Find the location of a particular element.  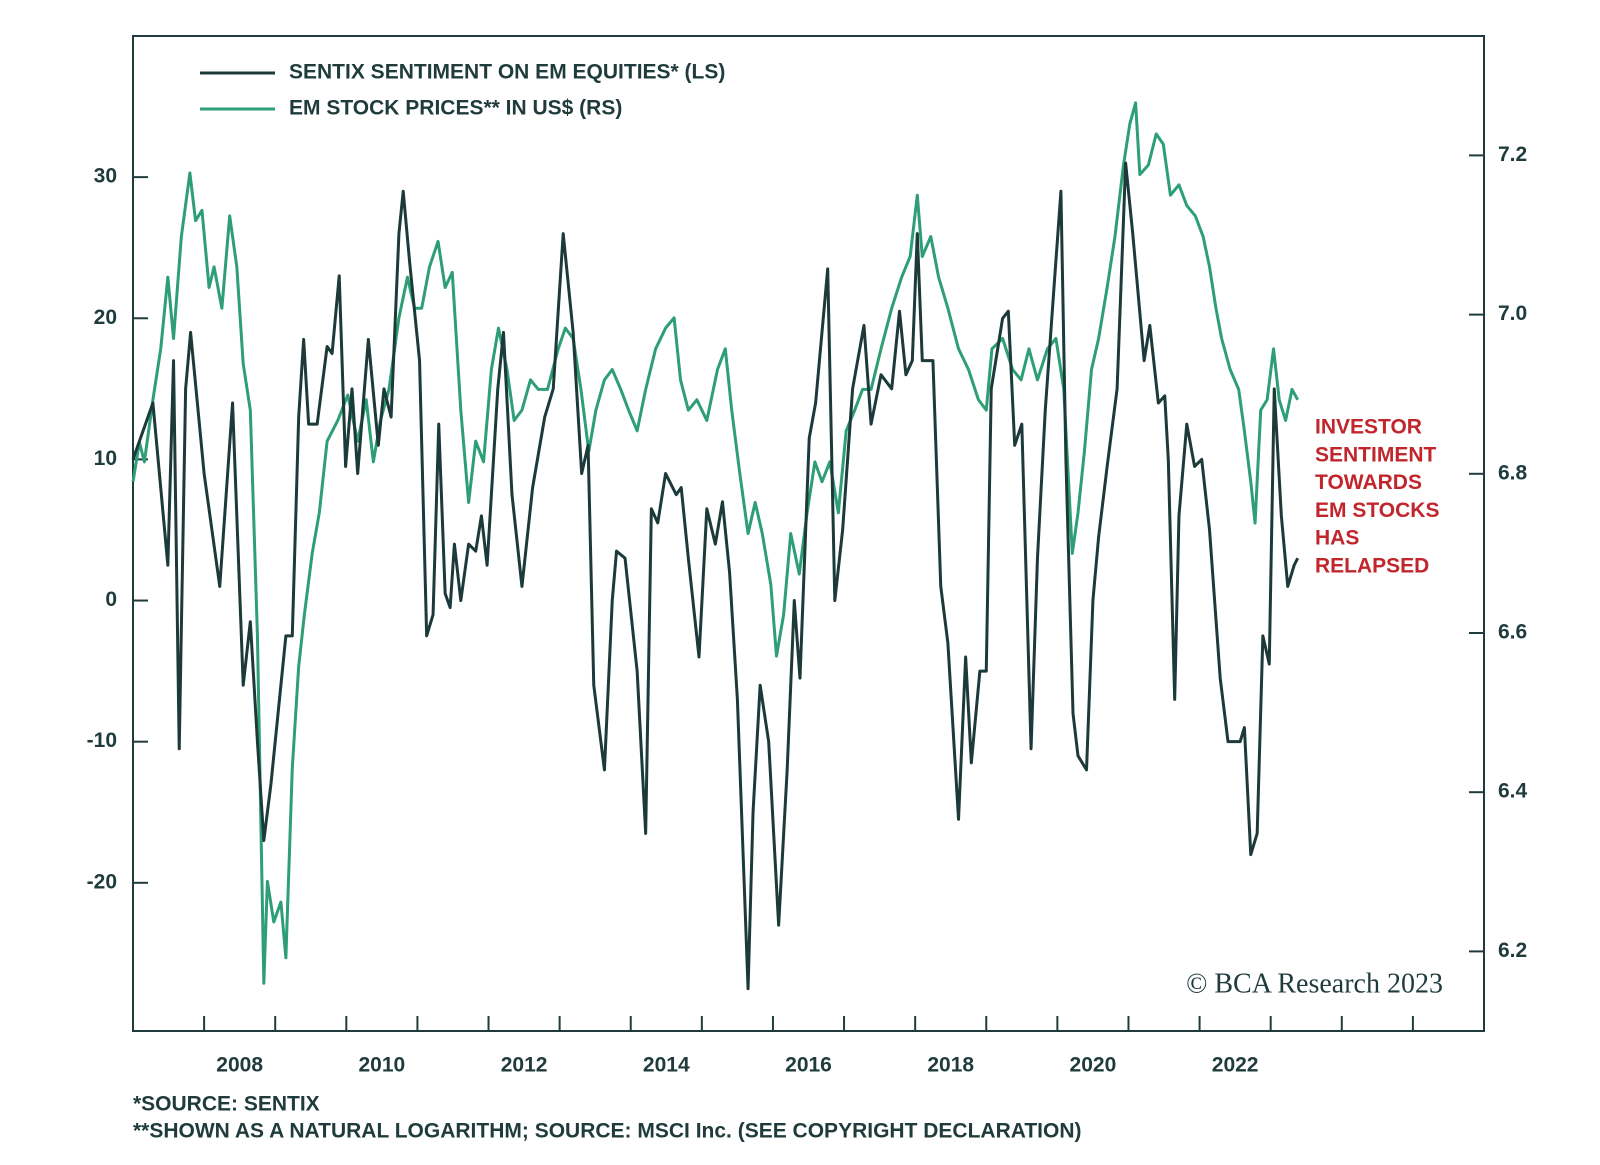

x-tick-label: 2012 is located at coordinates (524, 1065).